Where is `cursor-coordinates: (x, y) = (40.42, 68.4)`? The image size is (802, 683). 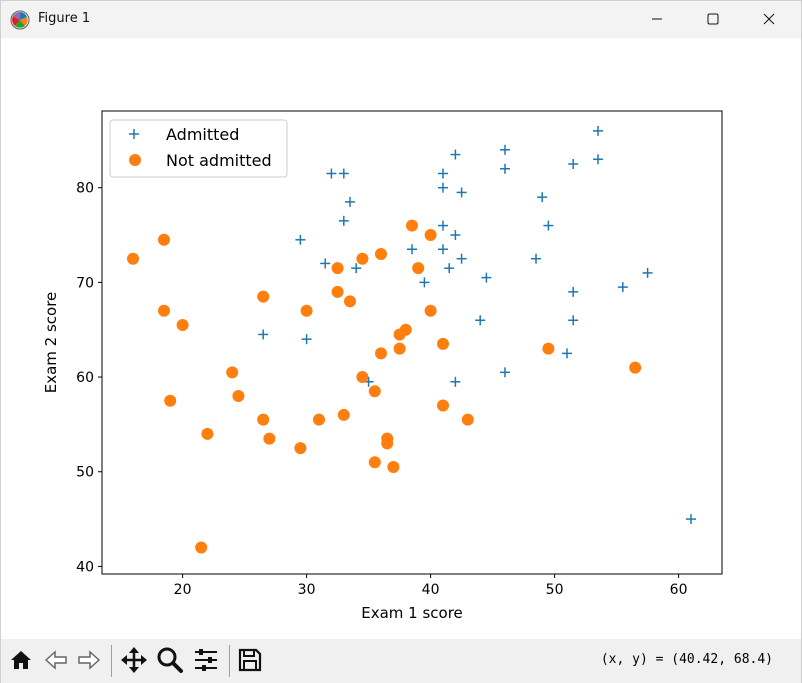 cursor-coordinates: (x, y) = (40.42, 68.4) is located at coordinates (686, 659).